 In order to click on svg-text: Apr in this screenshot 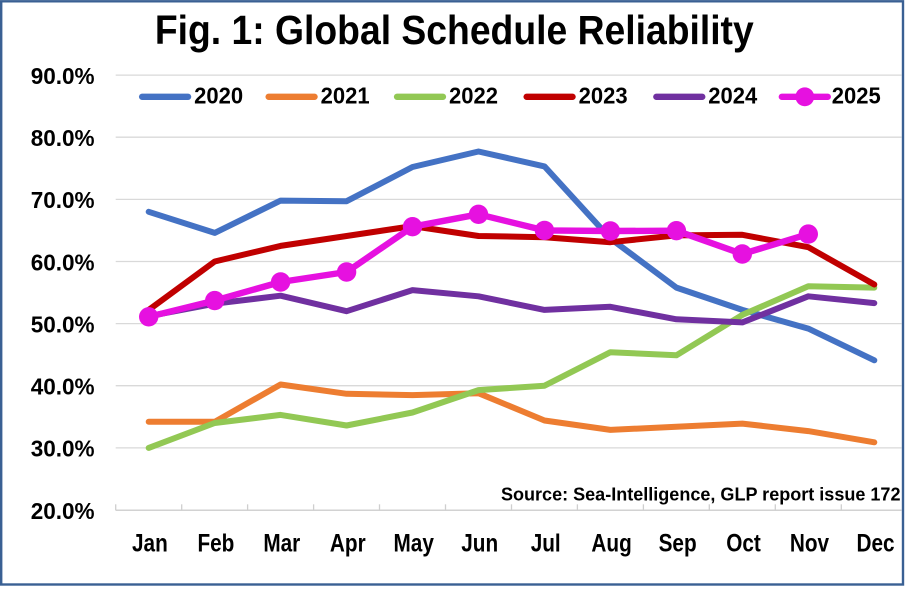, I will do `click(348, 543)`.